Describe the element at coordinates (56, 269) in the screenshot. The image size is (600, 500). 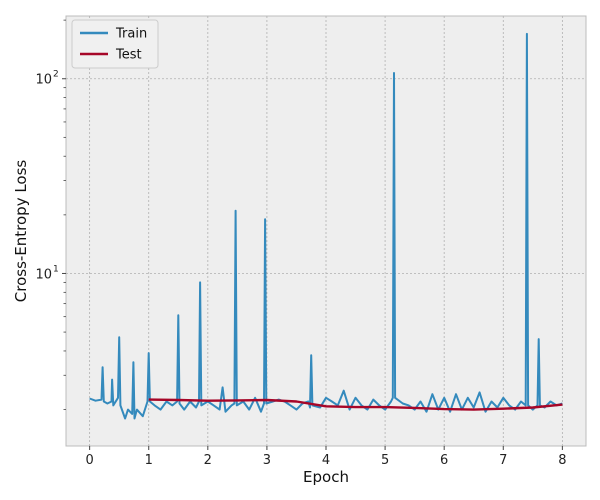
I see `y-tick-exponent: 1` at that location.